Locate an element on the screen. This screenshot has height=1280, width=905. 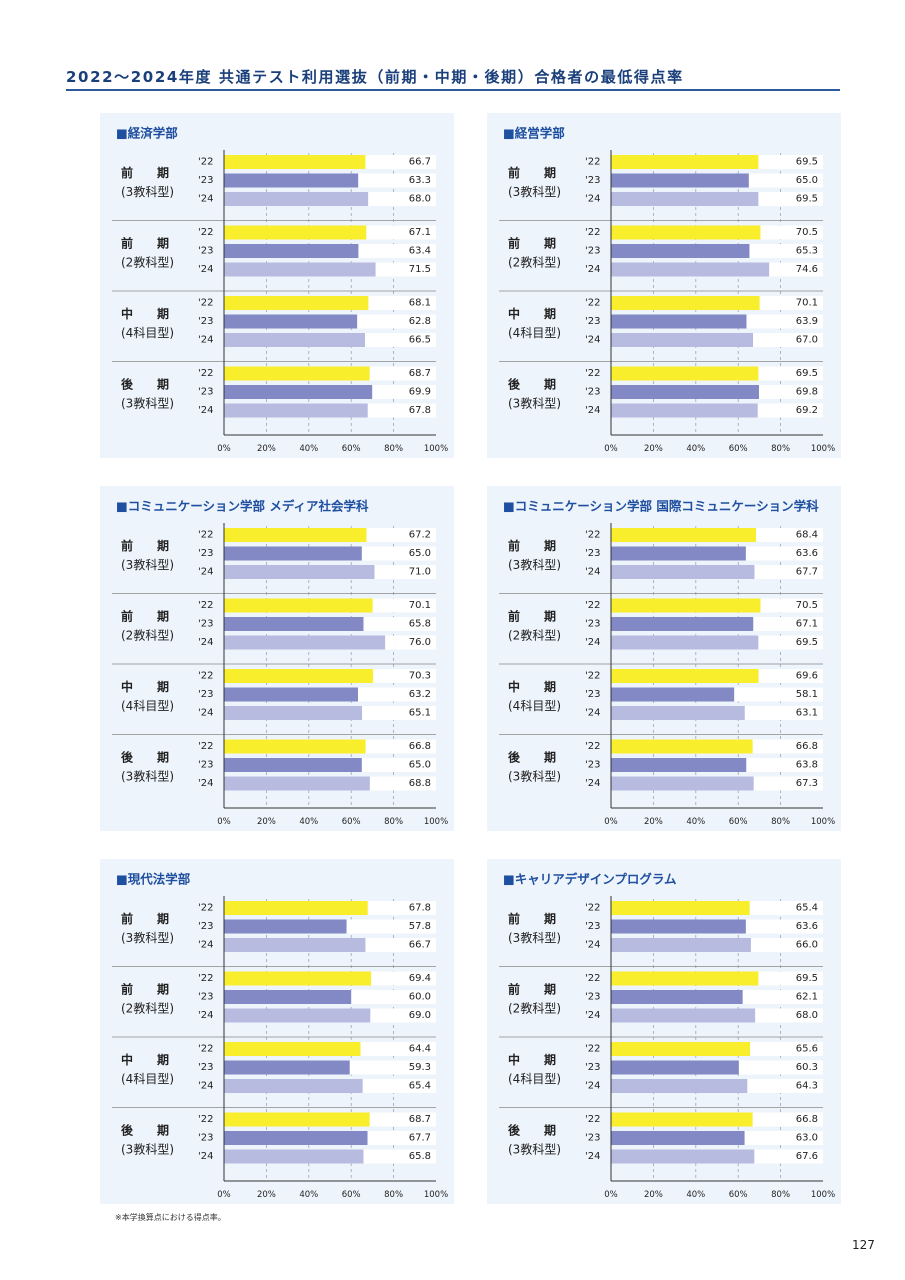
page-number: 127 is located at coordinates (863, 1245).